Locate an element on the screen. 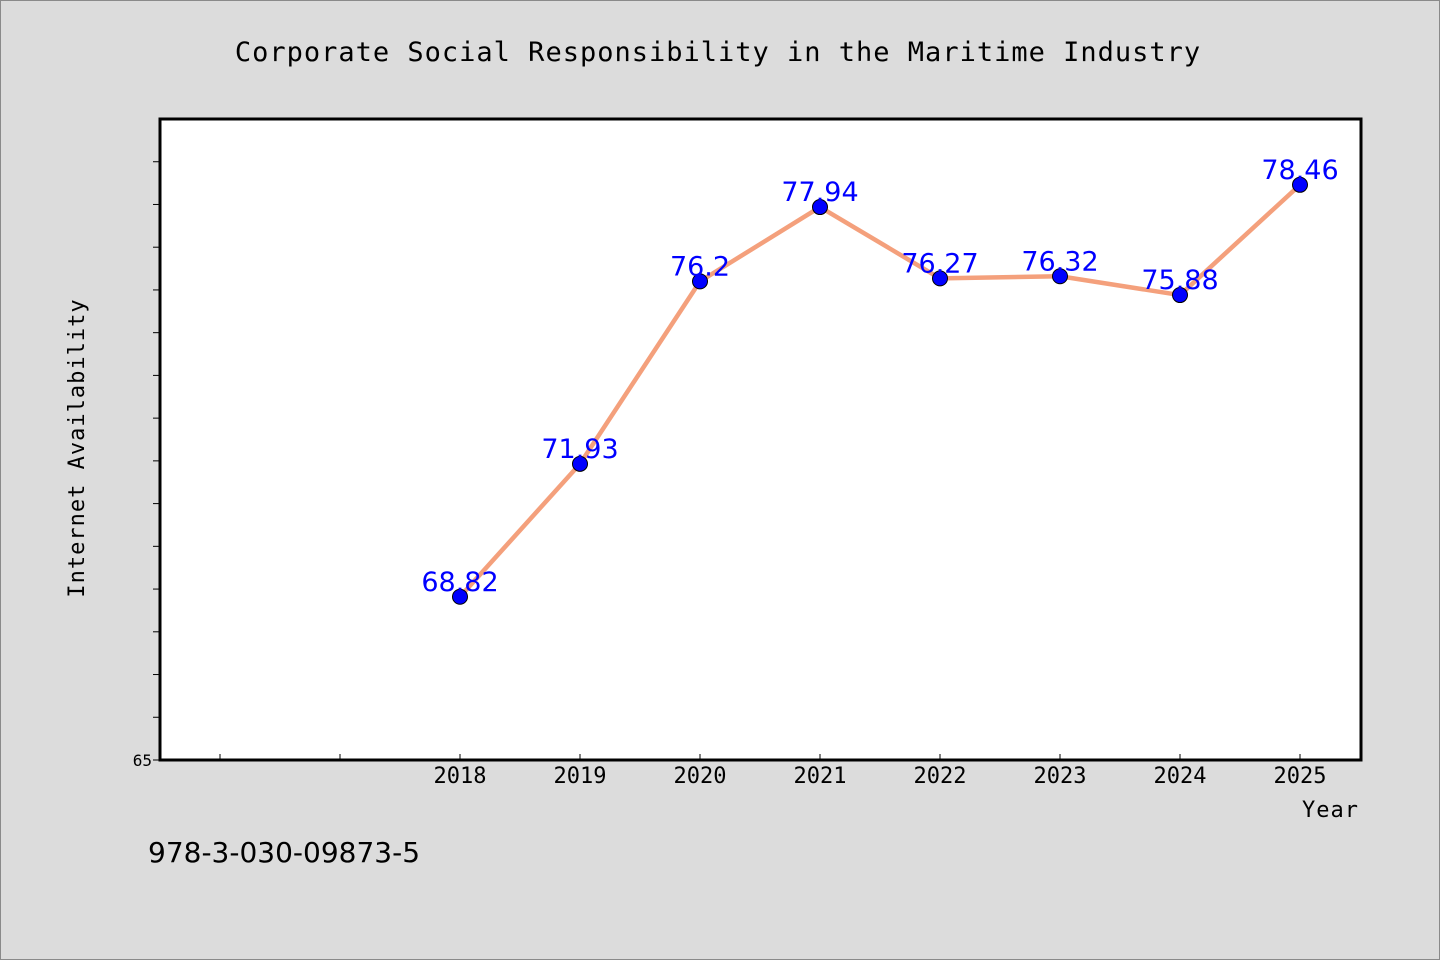 This screenshot has width=1440, height=960. data-label: 76.32 is located at coordinates (1059, 261).